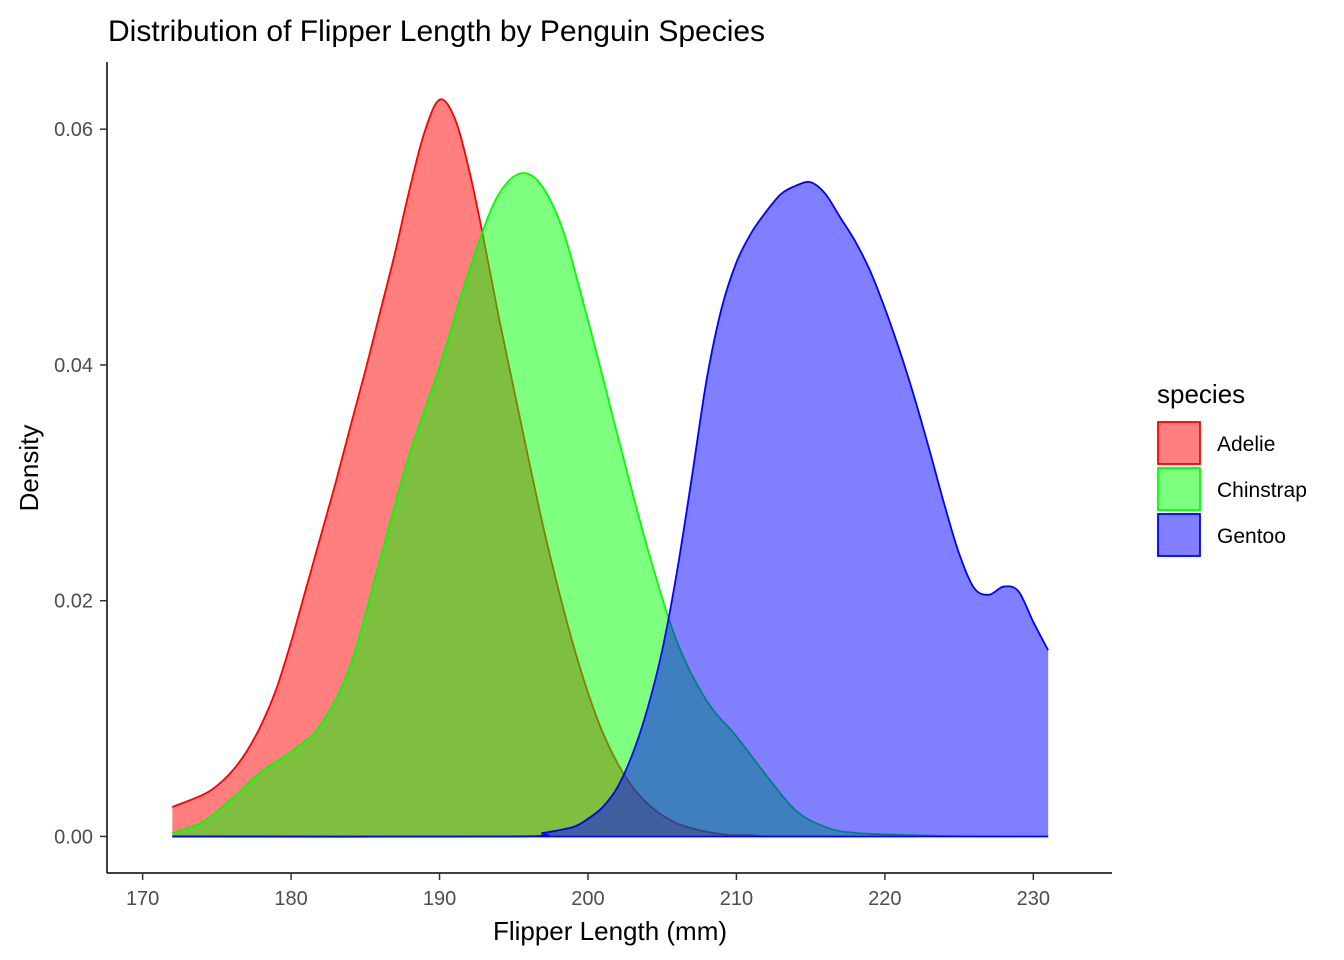 This screenshot has height=960, width=1344. I want to click on legend-key-gentoo, so click(1179, 535).